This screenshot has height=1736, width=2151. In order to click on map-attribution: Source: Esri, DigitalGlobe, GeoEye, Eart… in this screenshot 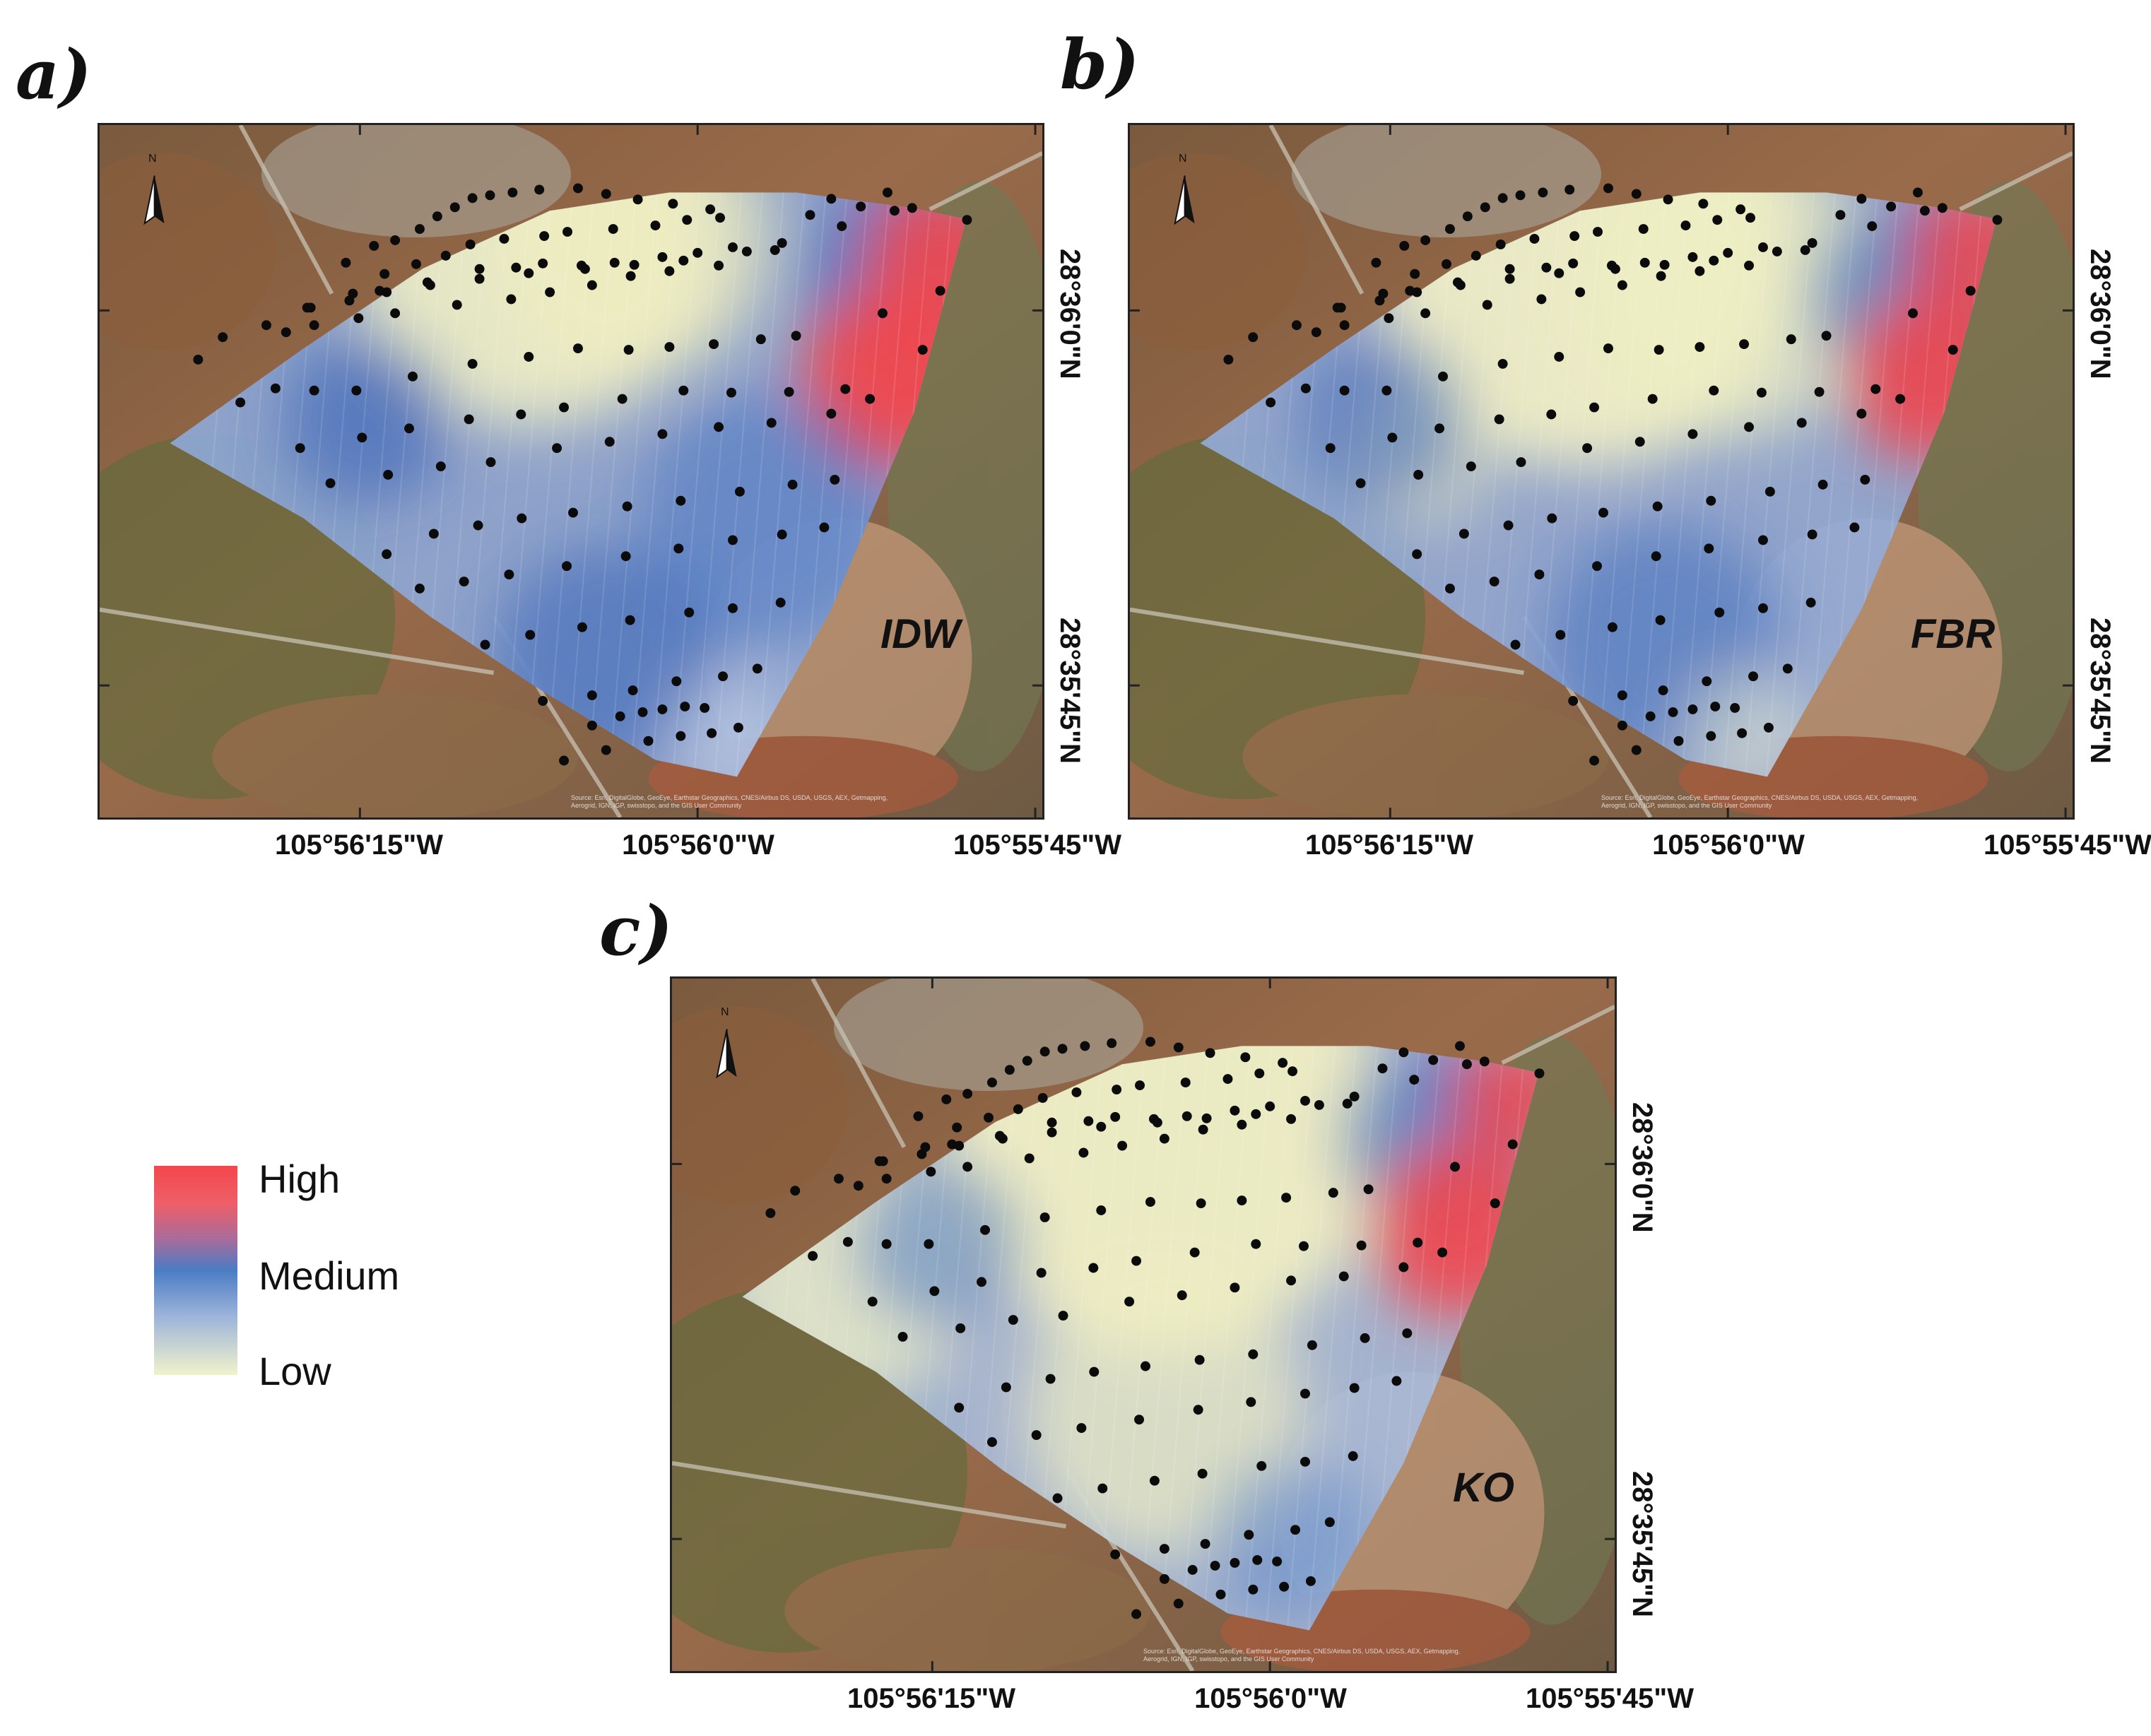, I will do `click(1302, 1655)`.